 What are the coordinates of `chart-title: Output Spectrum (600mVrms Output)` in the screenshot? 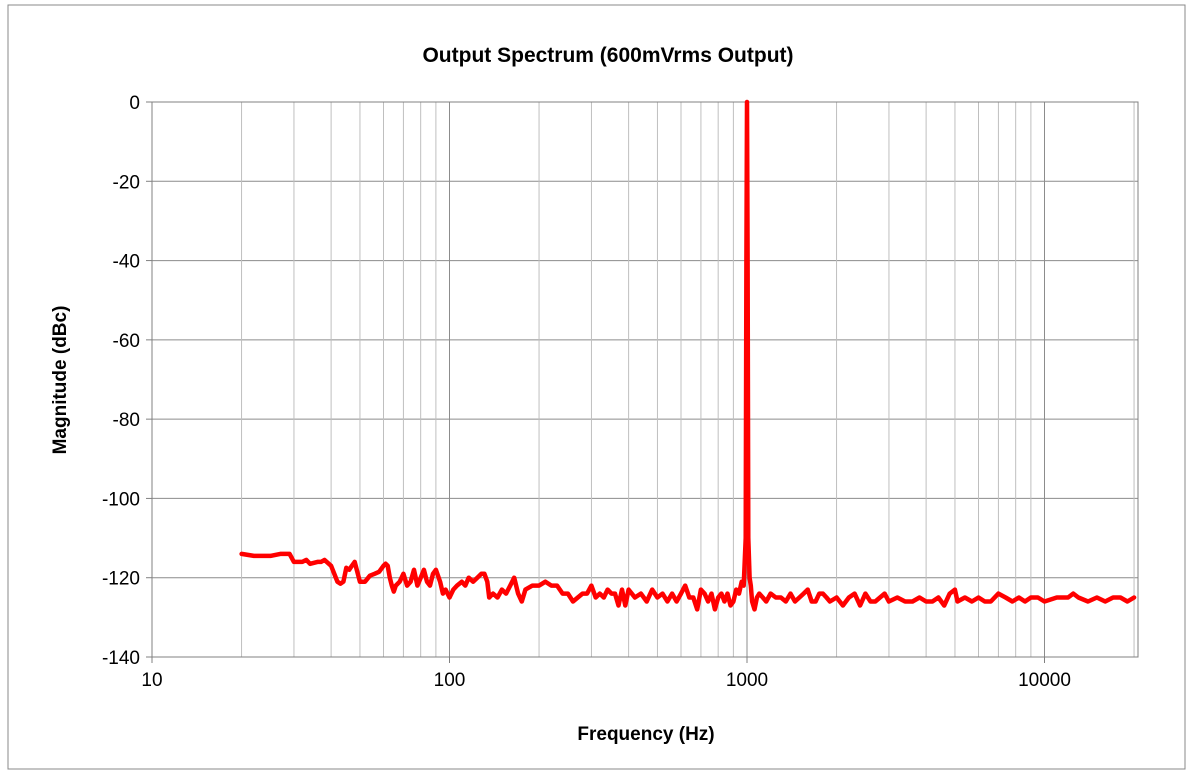 It's located at (607, 55).